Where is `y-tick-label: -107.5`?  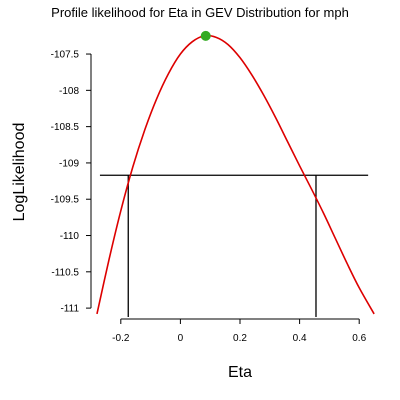 y-tick-label: -107.5 is located at coordinates (65, 55).